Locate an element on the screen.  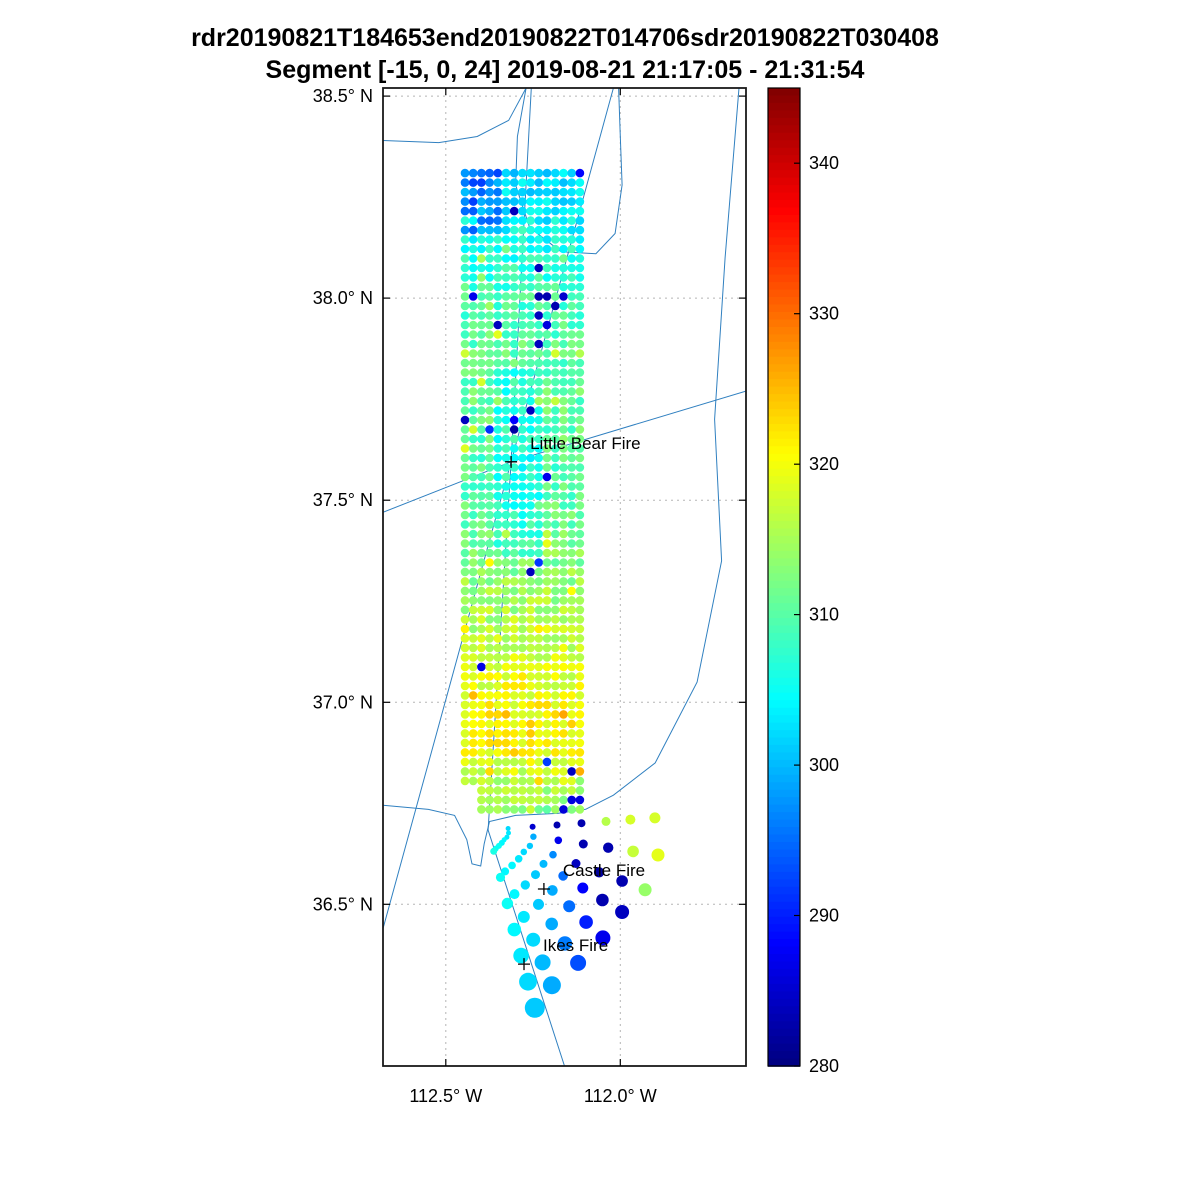
fire-label: Little Bear Fire is located at coordinates (585, 443).